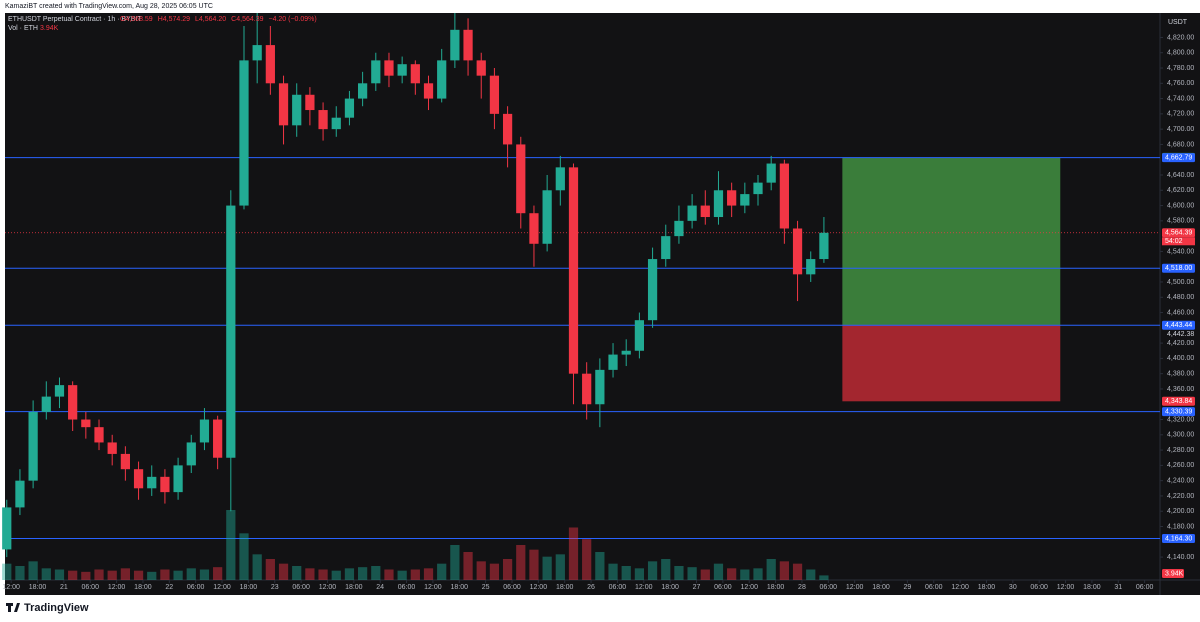 The width and height of the screenshot is (1200, 622). What do you see at coordinates (486, 587) in the screenshot?
I see `x-tick-label: 25` at bounding box center [486, 587].